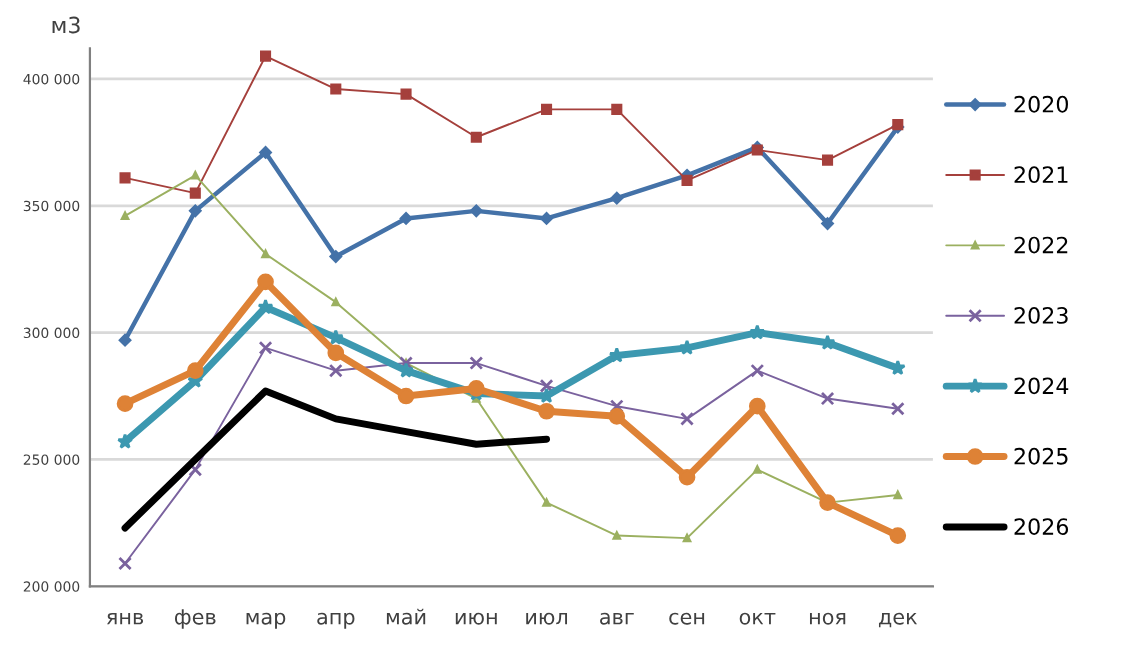 This screenshot has height=664, width=1124. I want to click on x-tick-label: ноя, so click(827, 618).